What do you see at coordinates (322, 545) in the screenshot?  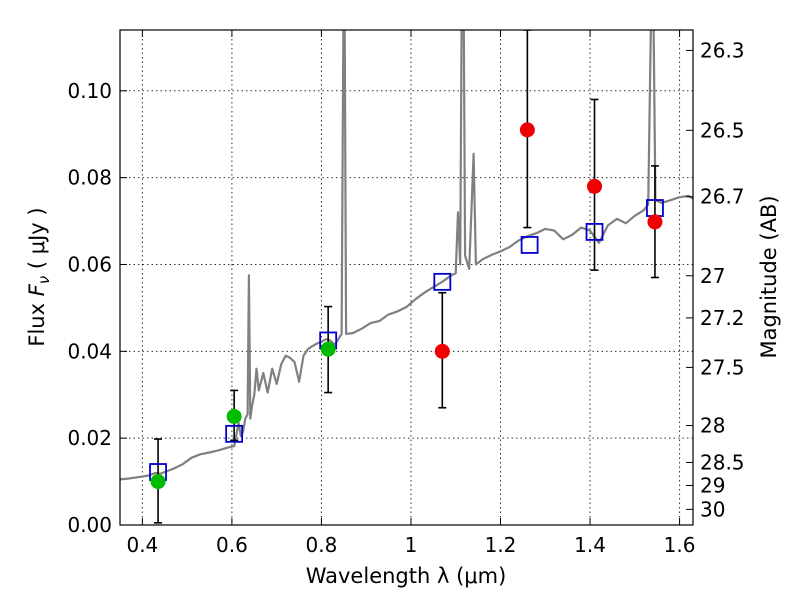 I see `x-tick-label: 0.8` at bounding box center [322, 545].